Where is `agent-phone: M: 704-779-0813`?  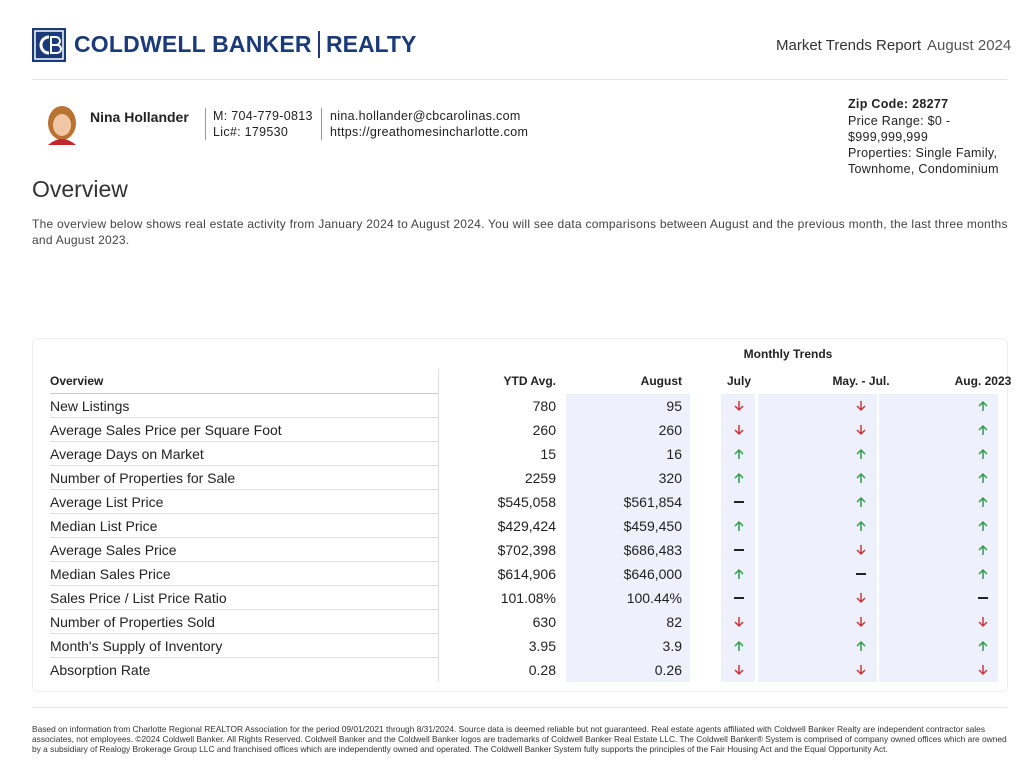
agent-phone: M: 704-779-0813 is located at coordinates (263, 116).